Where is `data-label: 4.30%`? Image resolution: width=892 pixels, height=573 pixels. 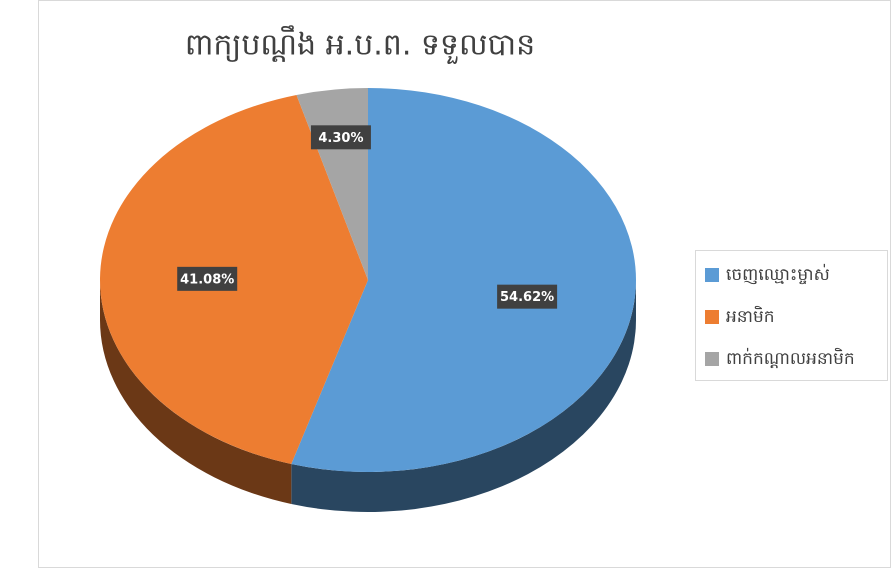
data-label: 4.30% is located at coordinates (340, 138).